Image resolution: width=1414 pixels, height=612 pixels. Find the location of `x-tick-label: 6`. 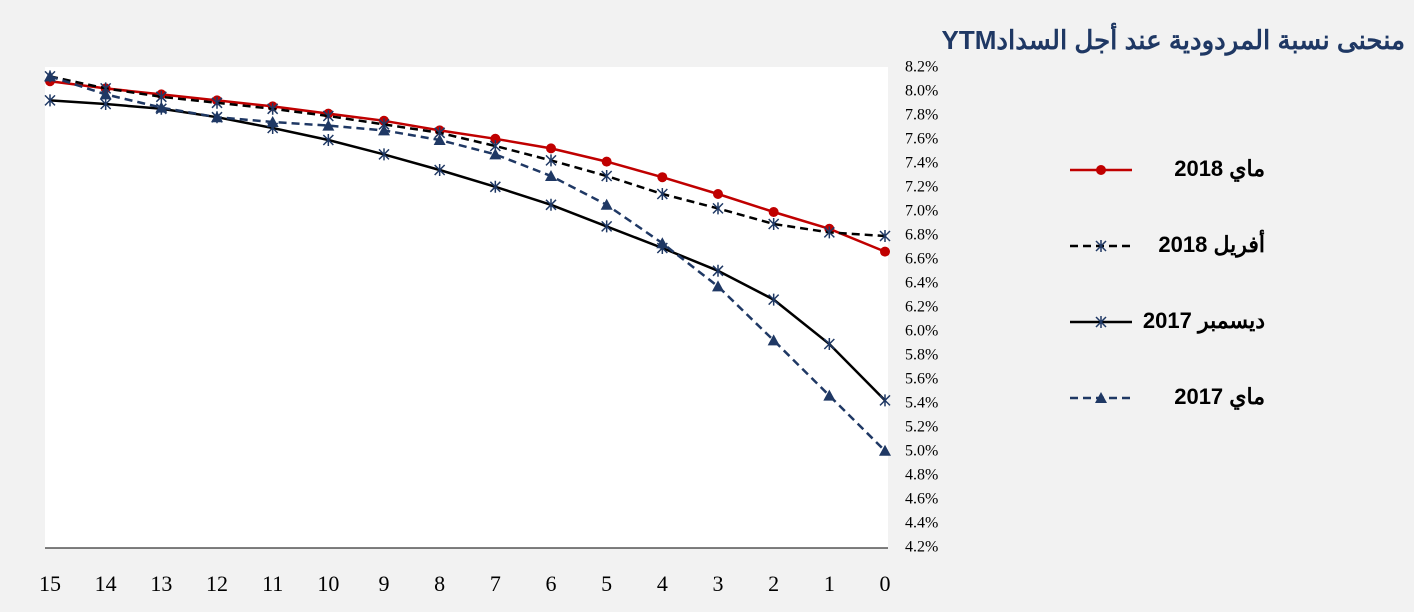

x-tick-label: 6 is located at coordinates (551, 583).